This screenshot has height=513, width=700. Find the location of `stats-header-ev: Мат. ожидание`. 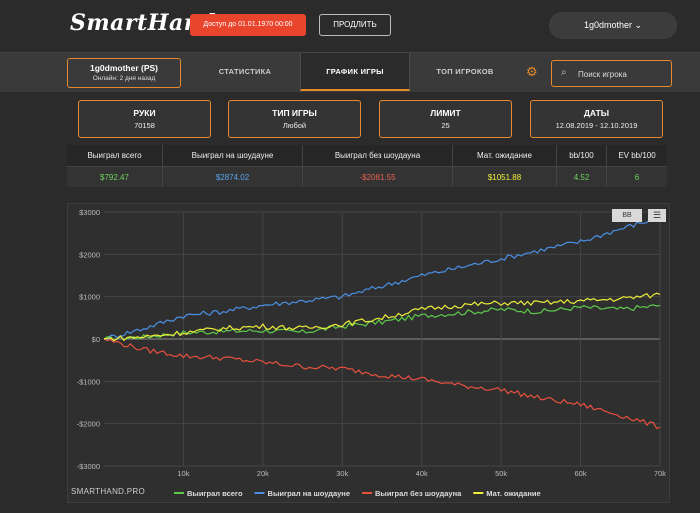

stats-header-ev: Мат. ожидание is located at coordinates (505, 155).